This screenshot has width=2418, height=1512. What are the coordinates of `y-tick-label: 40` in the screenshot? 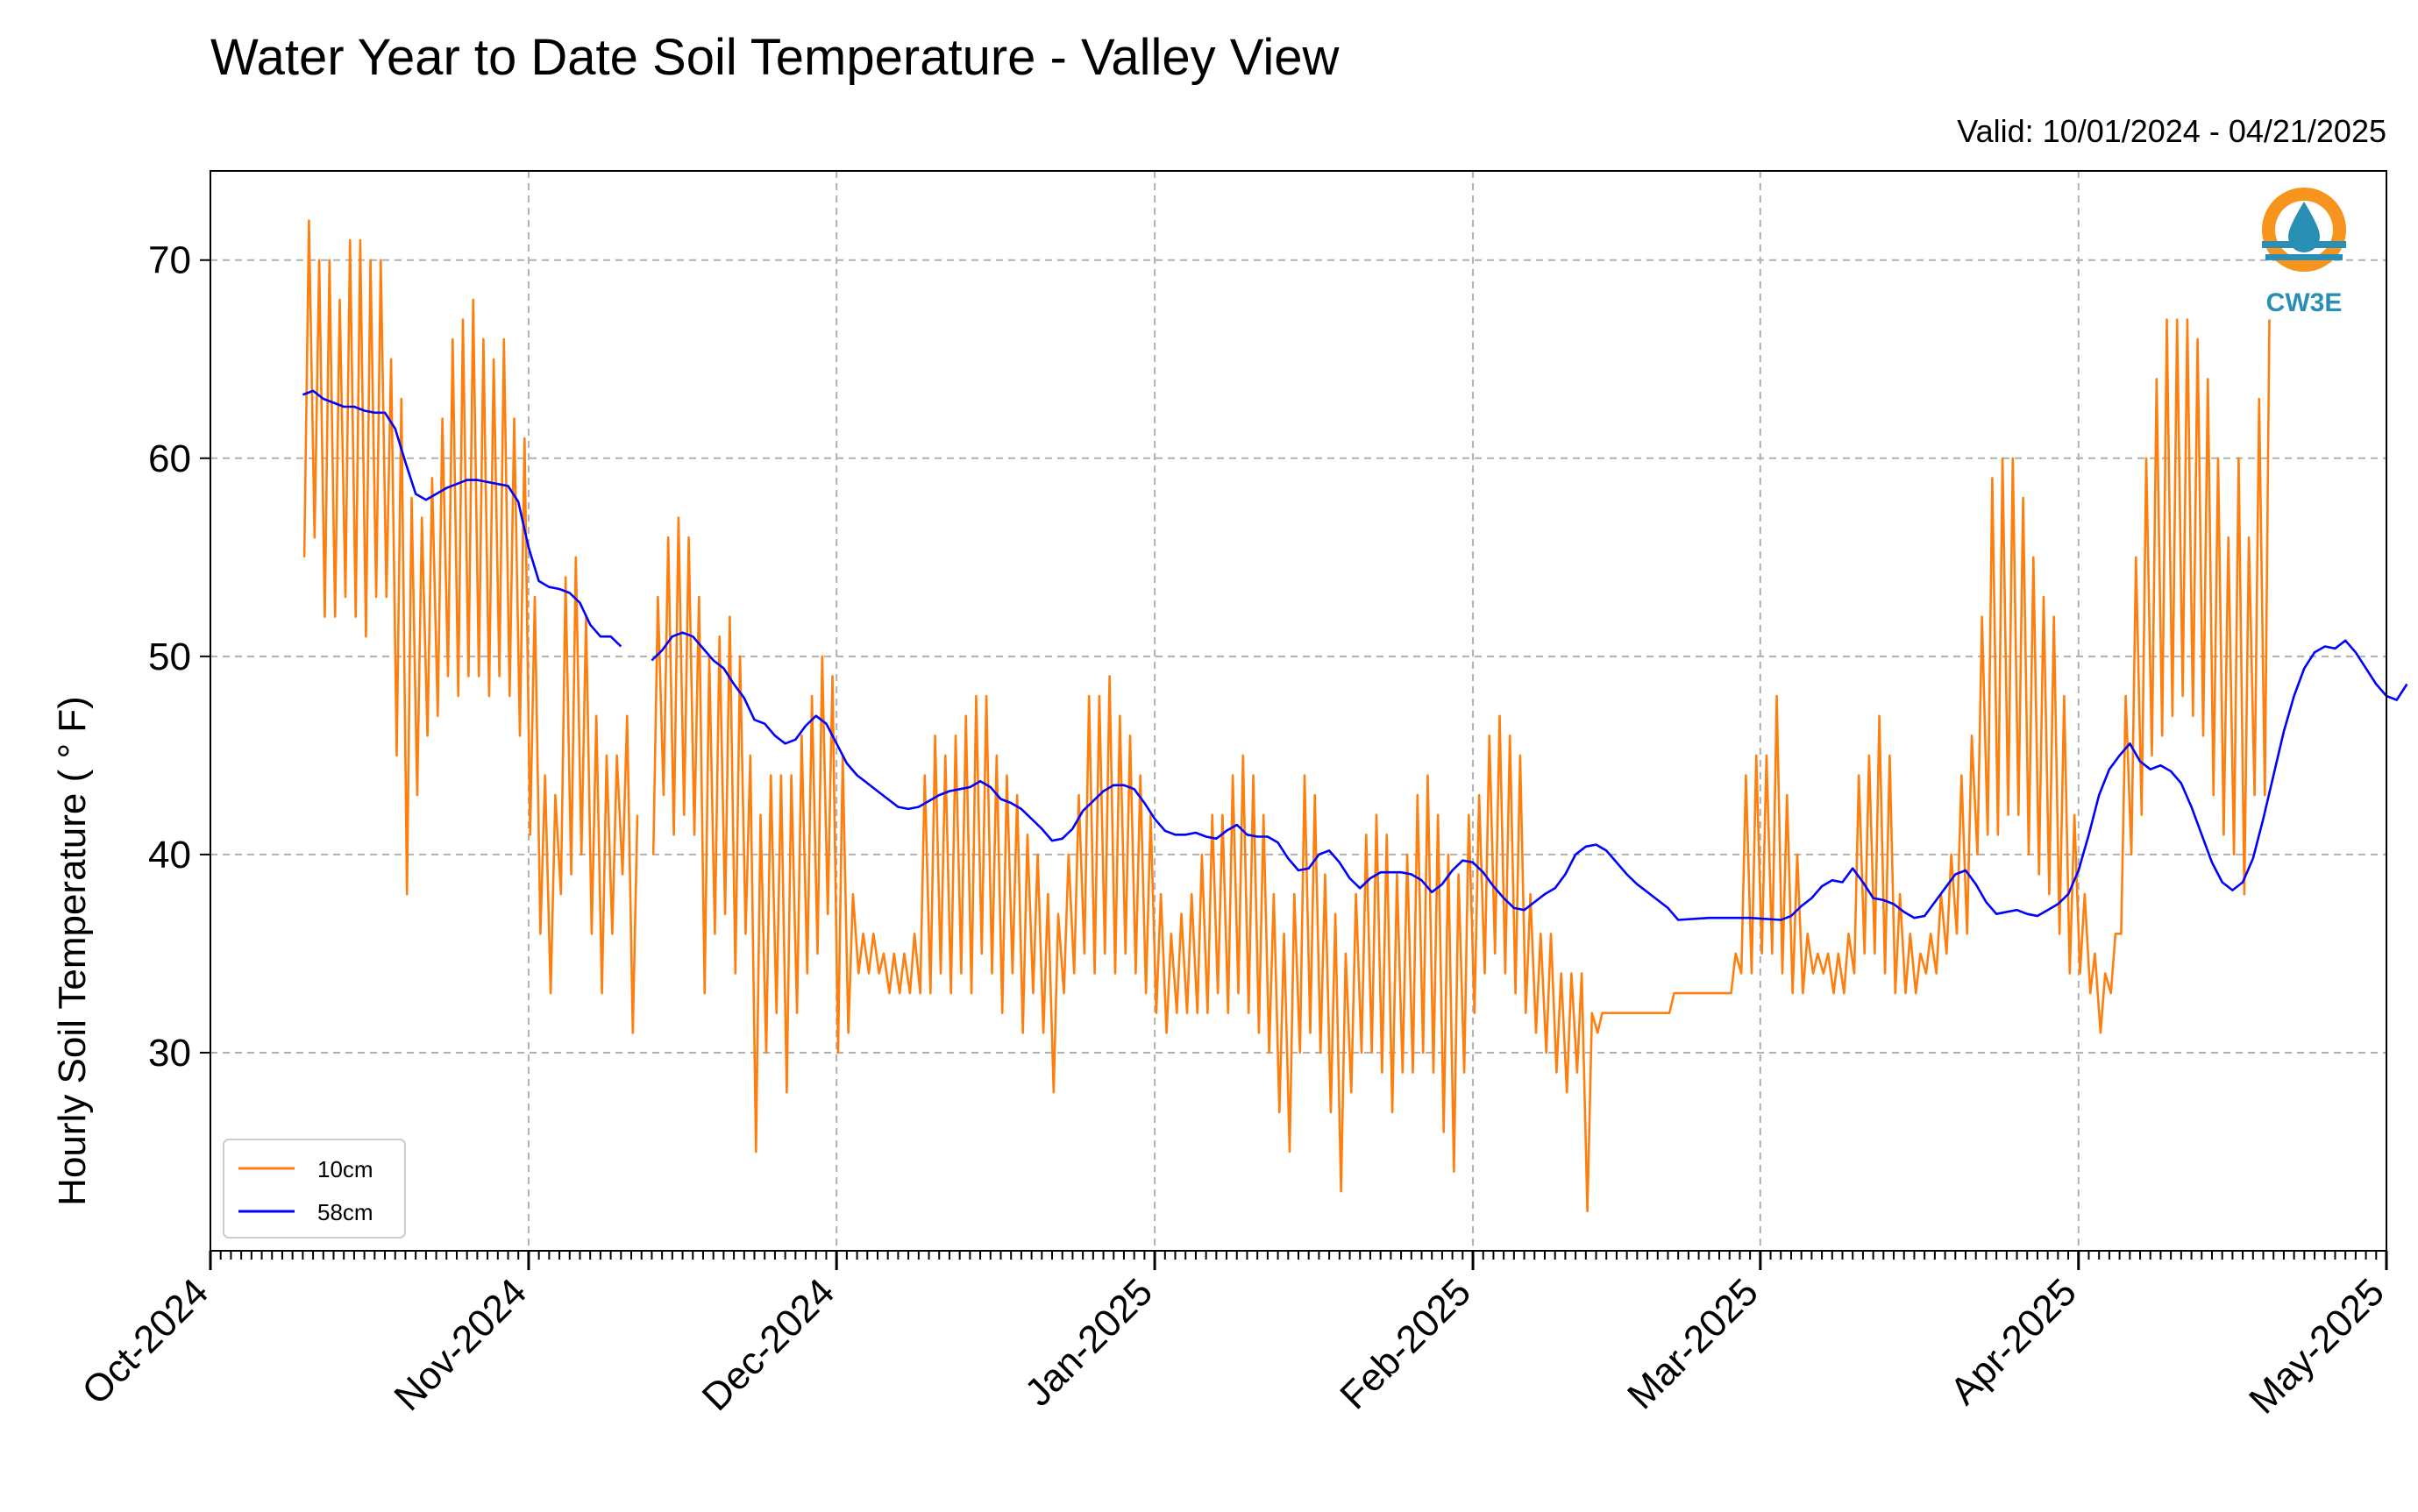 It's located at (169, 855).